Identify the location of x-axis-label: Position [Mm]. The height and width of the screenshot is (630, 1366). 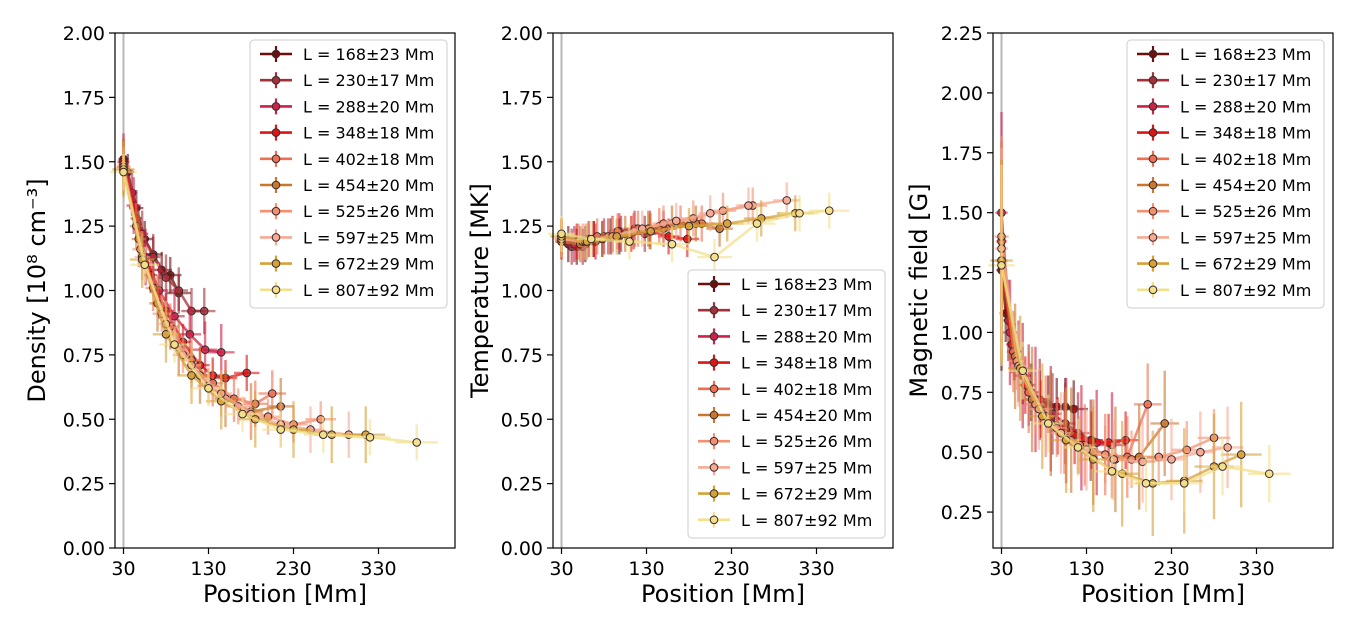
(723, 594).